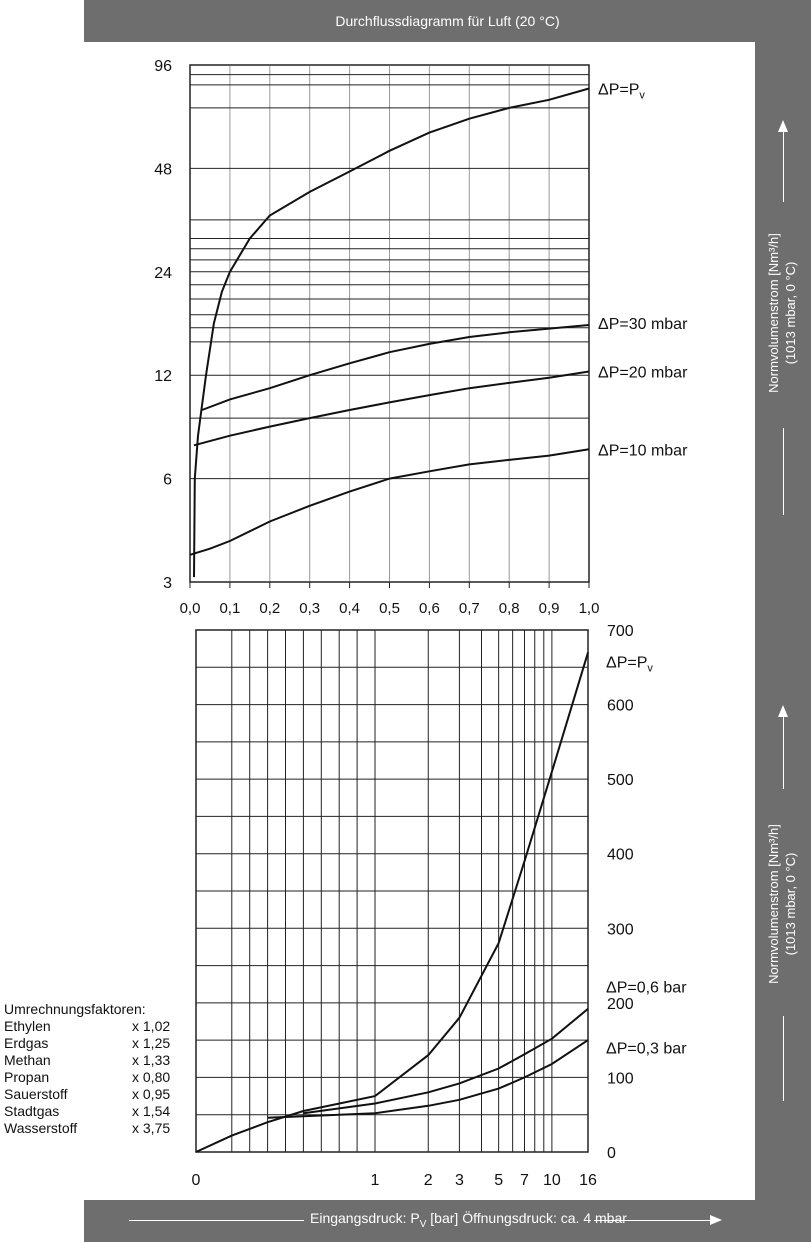  What do you see at coordinates (151, 1060) in the screenshot?
I see `factor-value: x 1,33` at bounding box center [151, 1060].